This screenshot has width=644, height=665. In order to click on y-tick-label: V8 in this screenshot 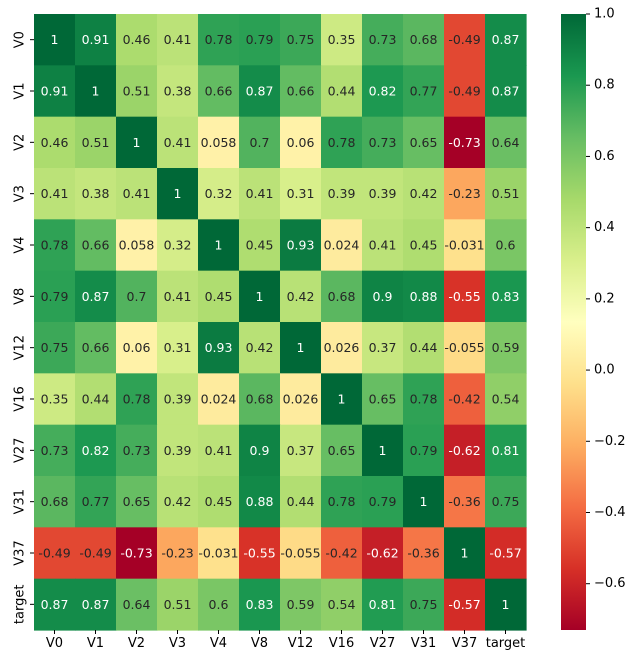, I will do `click(20, 296)`.